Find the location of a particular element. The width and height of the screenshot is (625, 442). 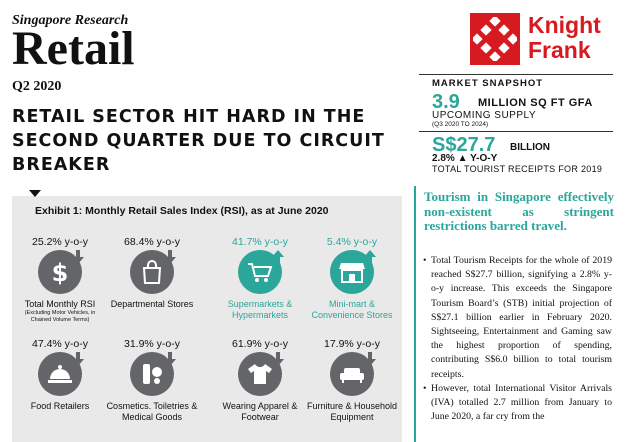

knight-frank-logo: Knight Frank is located at coordinates (540, 39).